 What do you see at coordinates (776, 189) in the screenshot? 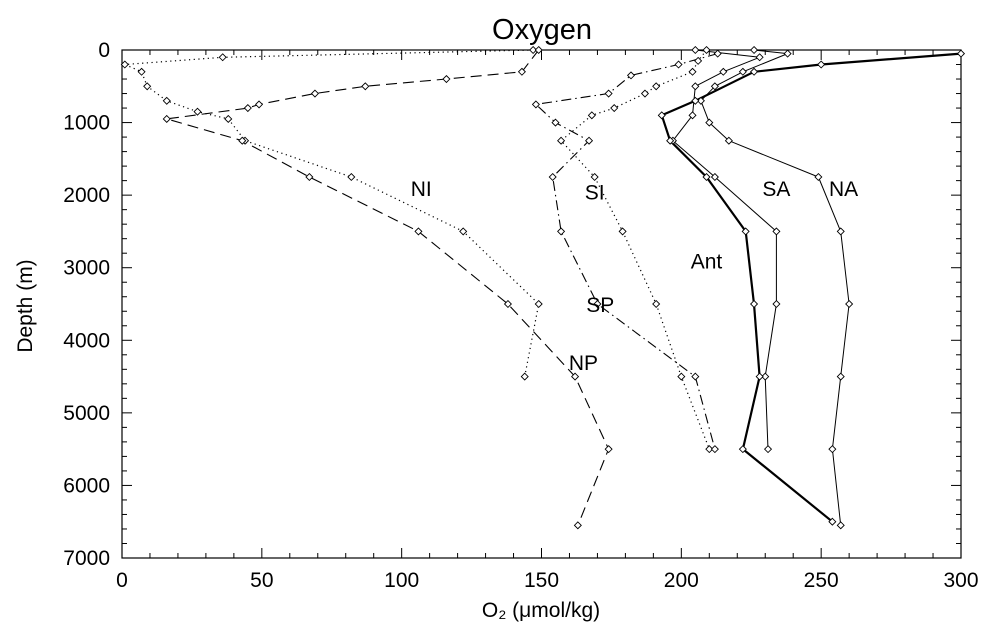
I see `series-label-sa: SA` at bounding box center [776, 189].